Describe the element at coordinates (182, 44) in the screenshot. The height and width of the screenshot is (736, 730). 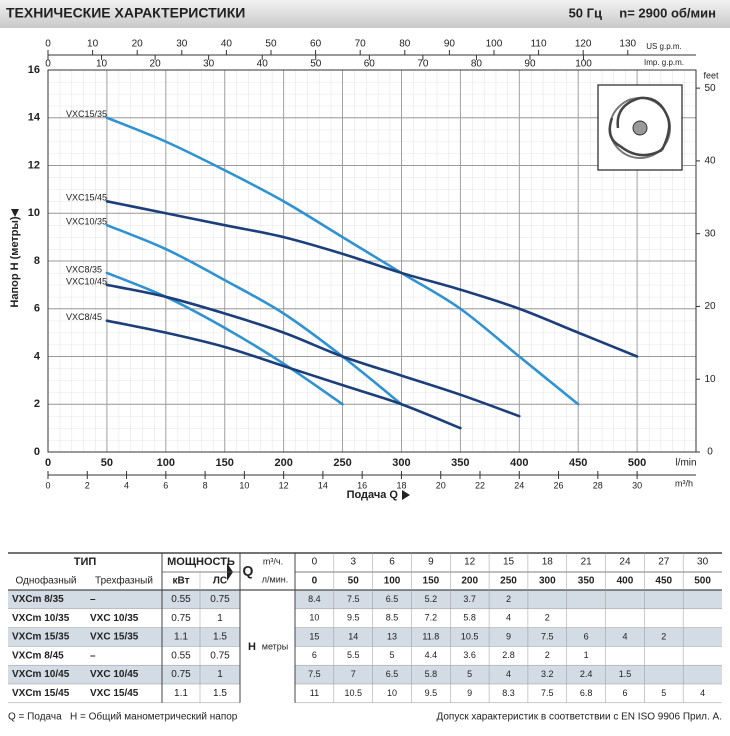
I see `x2-tick-label: 30` at that location.